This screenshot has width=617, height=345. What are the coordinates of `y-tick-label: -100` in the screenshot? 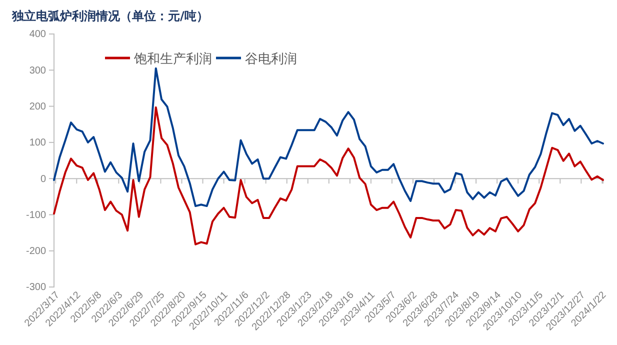 It's located at (36, 215).